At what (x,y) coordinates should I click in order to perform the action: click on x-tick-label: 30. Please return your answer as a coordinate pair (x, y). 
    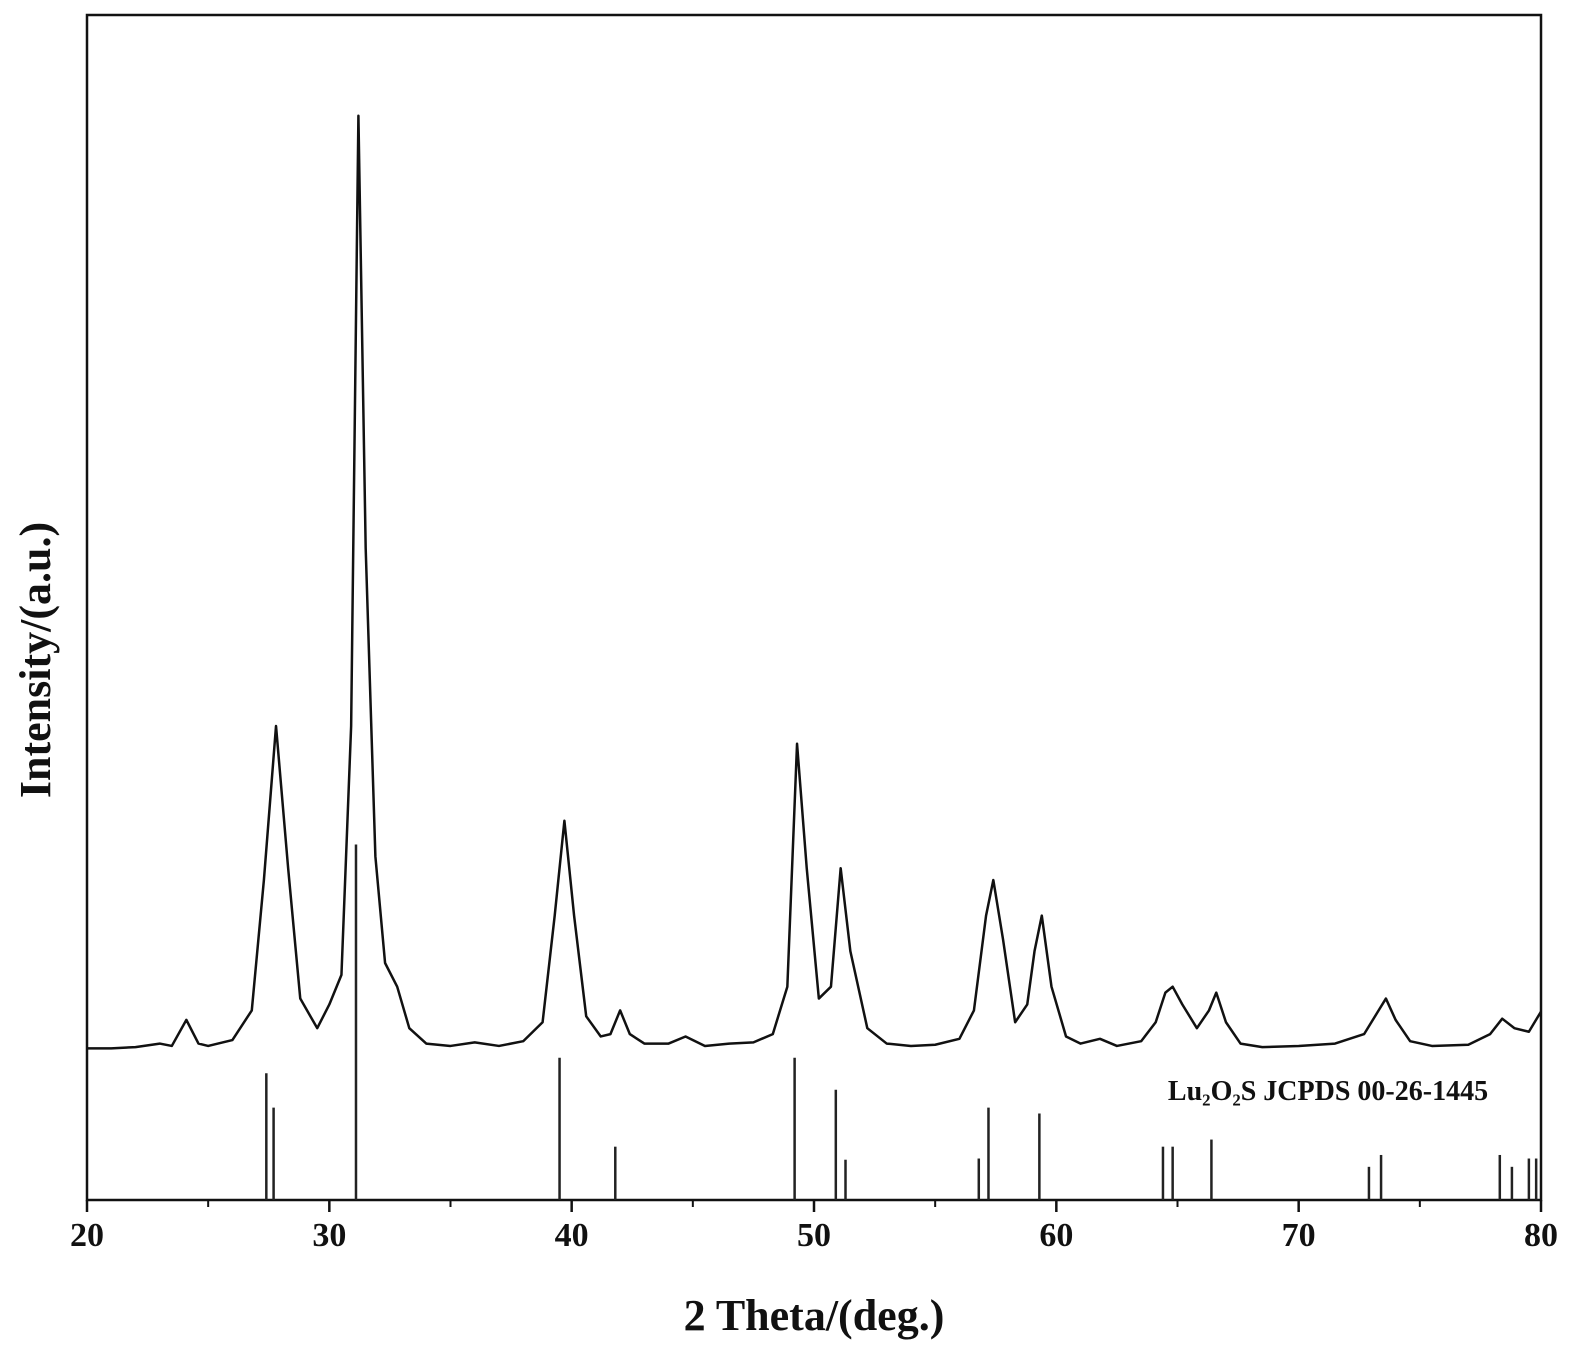
    Looking at the image, I should click on (329, 1235).